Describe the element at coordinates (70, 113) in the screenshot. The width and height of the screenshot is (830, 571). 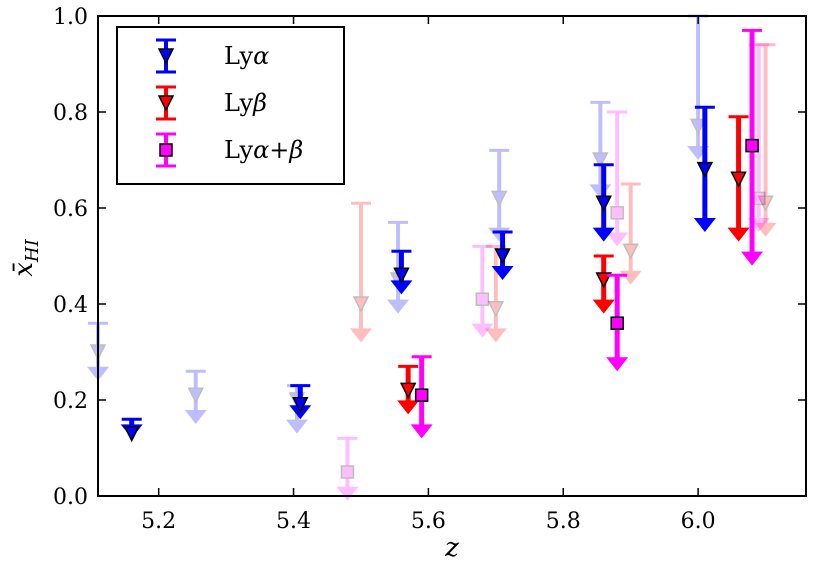
I see `y-tick-label: 0.8` at that location.